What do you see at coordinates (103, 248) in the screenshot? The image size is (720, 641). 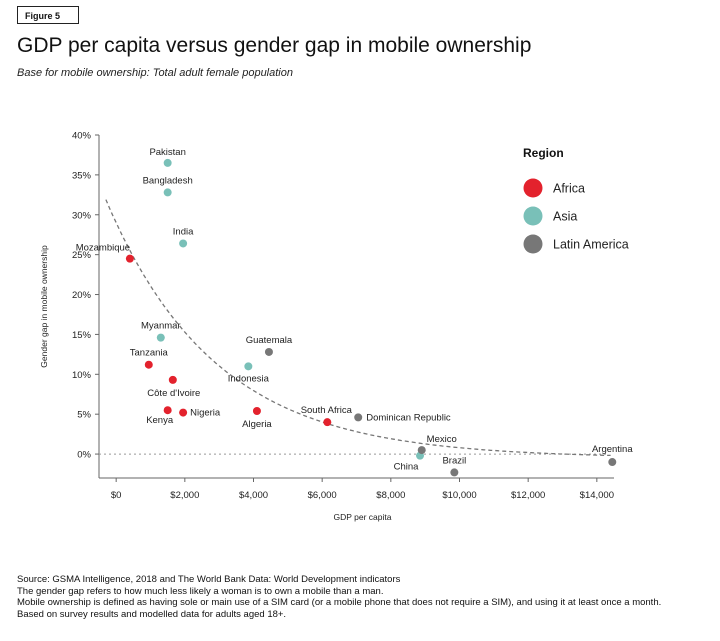 I see `data-label: Mozambique` at bounding box center [103, 248].